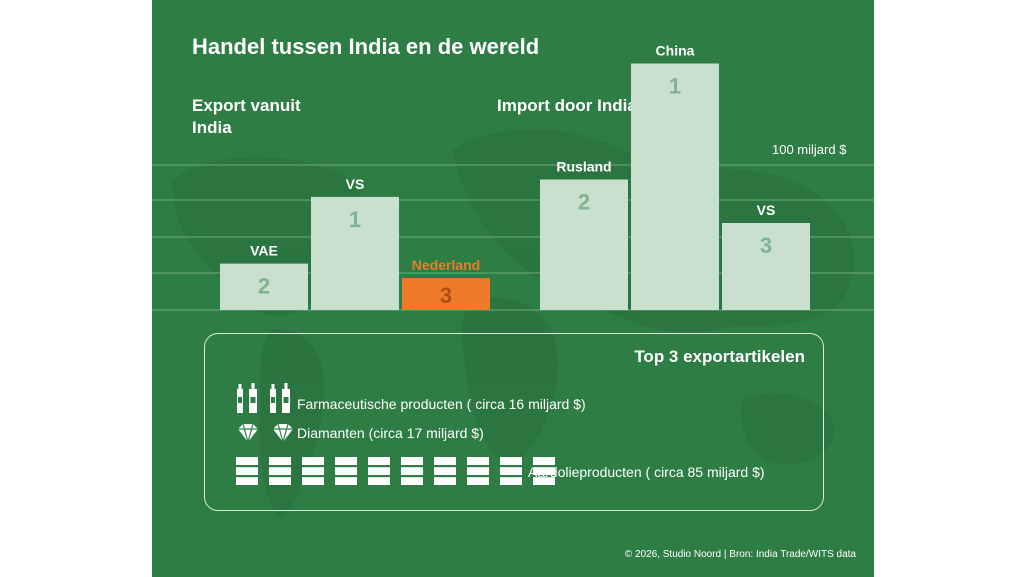  Describe the element at coordinates (719, 356) in the screenshot. I see `top-exports-title: Top 3 exportartikelen` at that location.